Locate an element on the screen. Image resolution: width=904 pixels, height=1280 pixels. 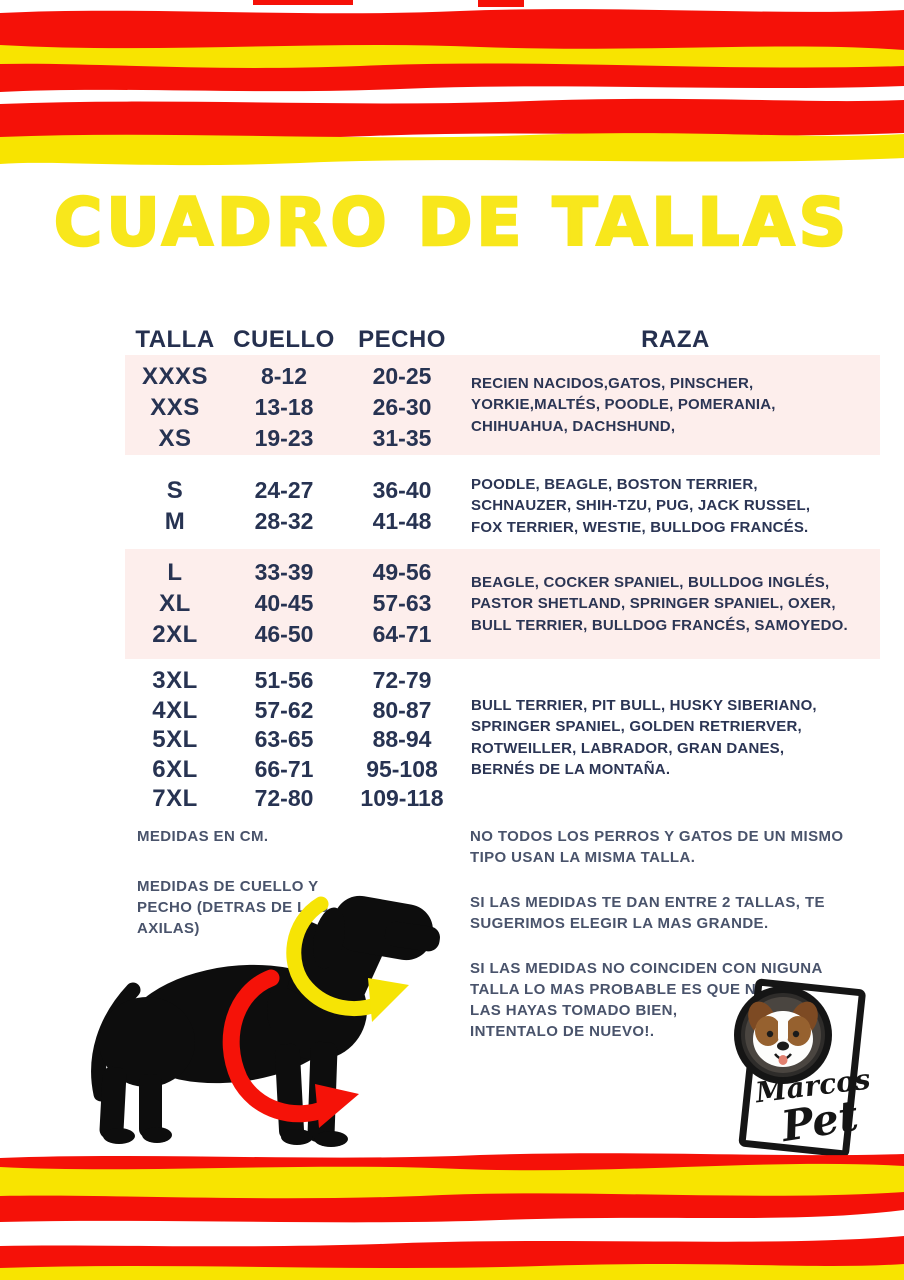
header-pecho: PECHO is located at coordinates (402, 339).